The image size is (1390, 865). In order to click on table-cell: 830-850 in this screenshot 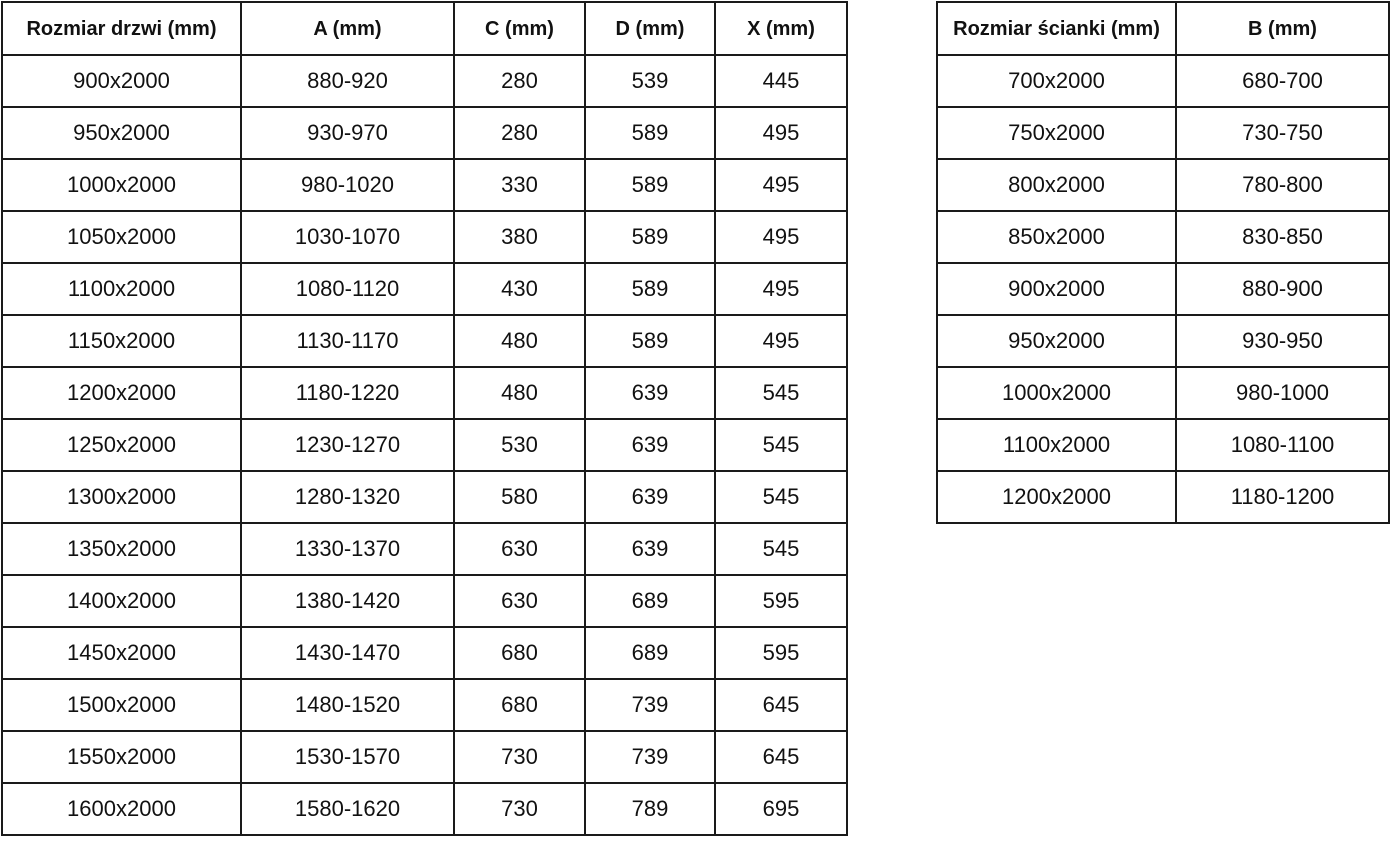, I will do `click(1282, 237)`.